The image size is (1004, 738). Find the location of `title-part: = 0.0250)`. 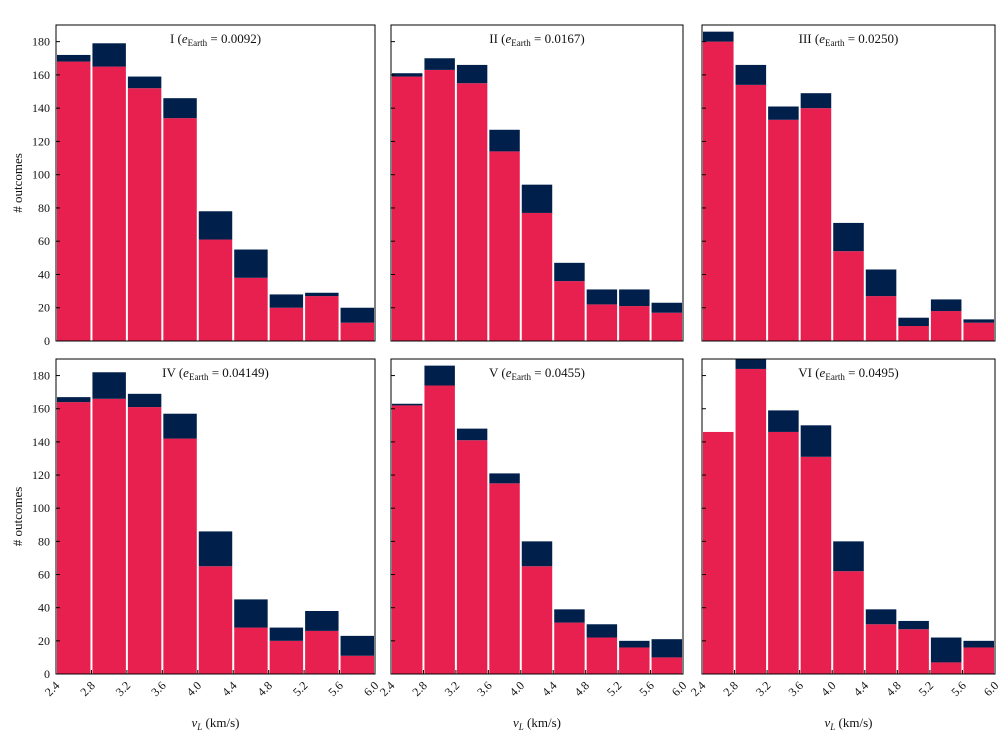

title-part: = 0.0250) is located at coordinates (871, 38).